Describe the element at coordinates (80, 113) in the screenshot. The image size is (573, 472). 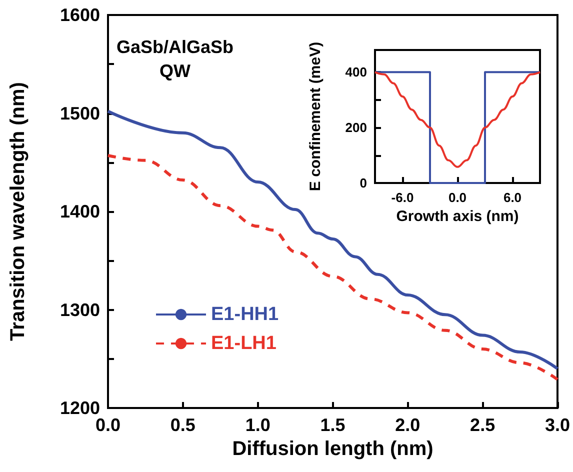
I see `y-tick-label: 1500` at that location.